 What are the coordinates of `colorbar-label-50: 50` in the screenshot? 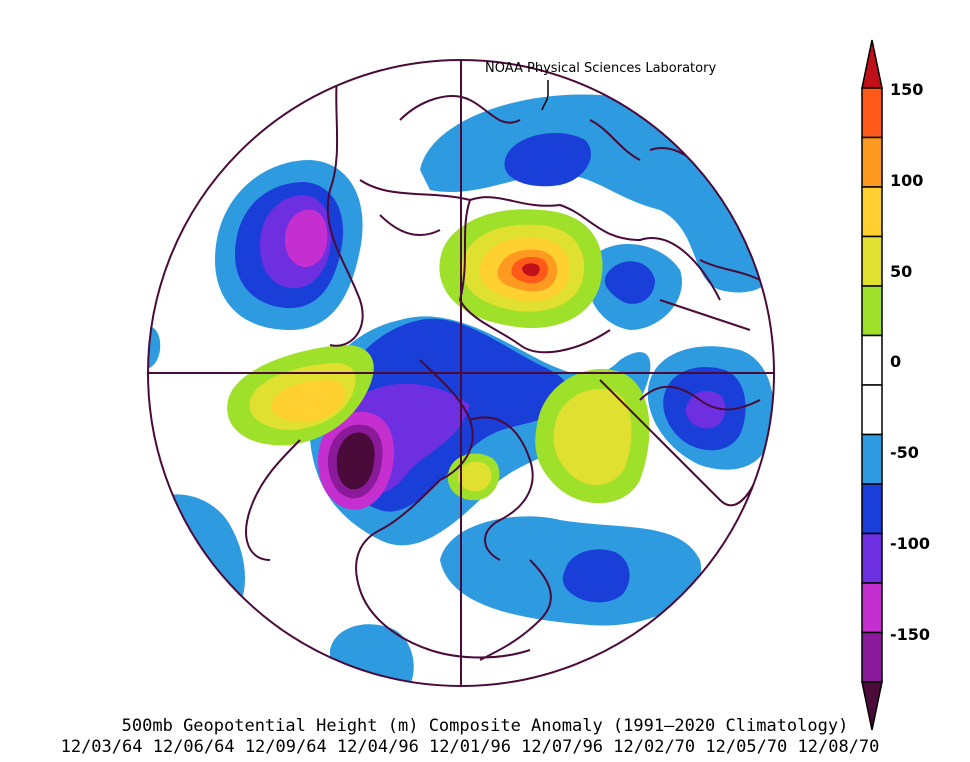 It's located at (901, 271).